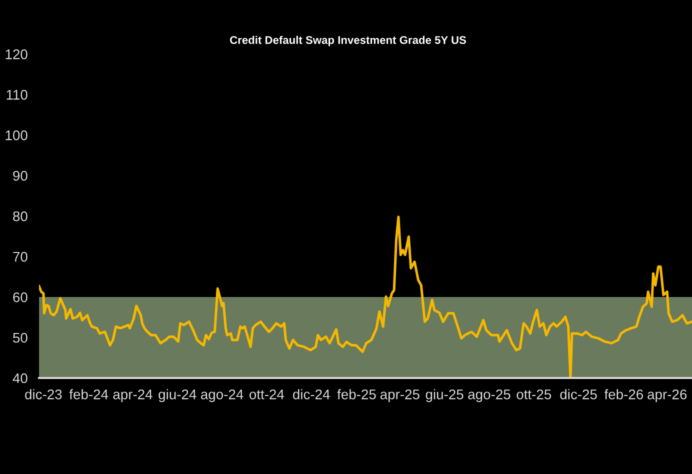 Image resolution: width=692 pixels, height=474 pixels. What do you see at coordinates (222, 395) in the screenshot?
I see `x-tick-label: ago-24` at bounding box center [222, 395].